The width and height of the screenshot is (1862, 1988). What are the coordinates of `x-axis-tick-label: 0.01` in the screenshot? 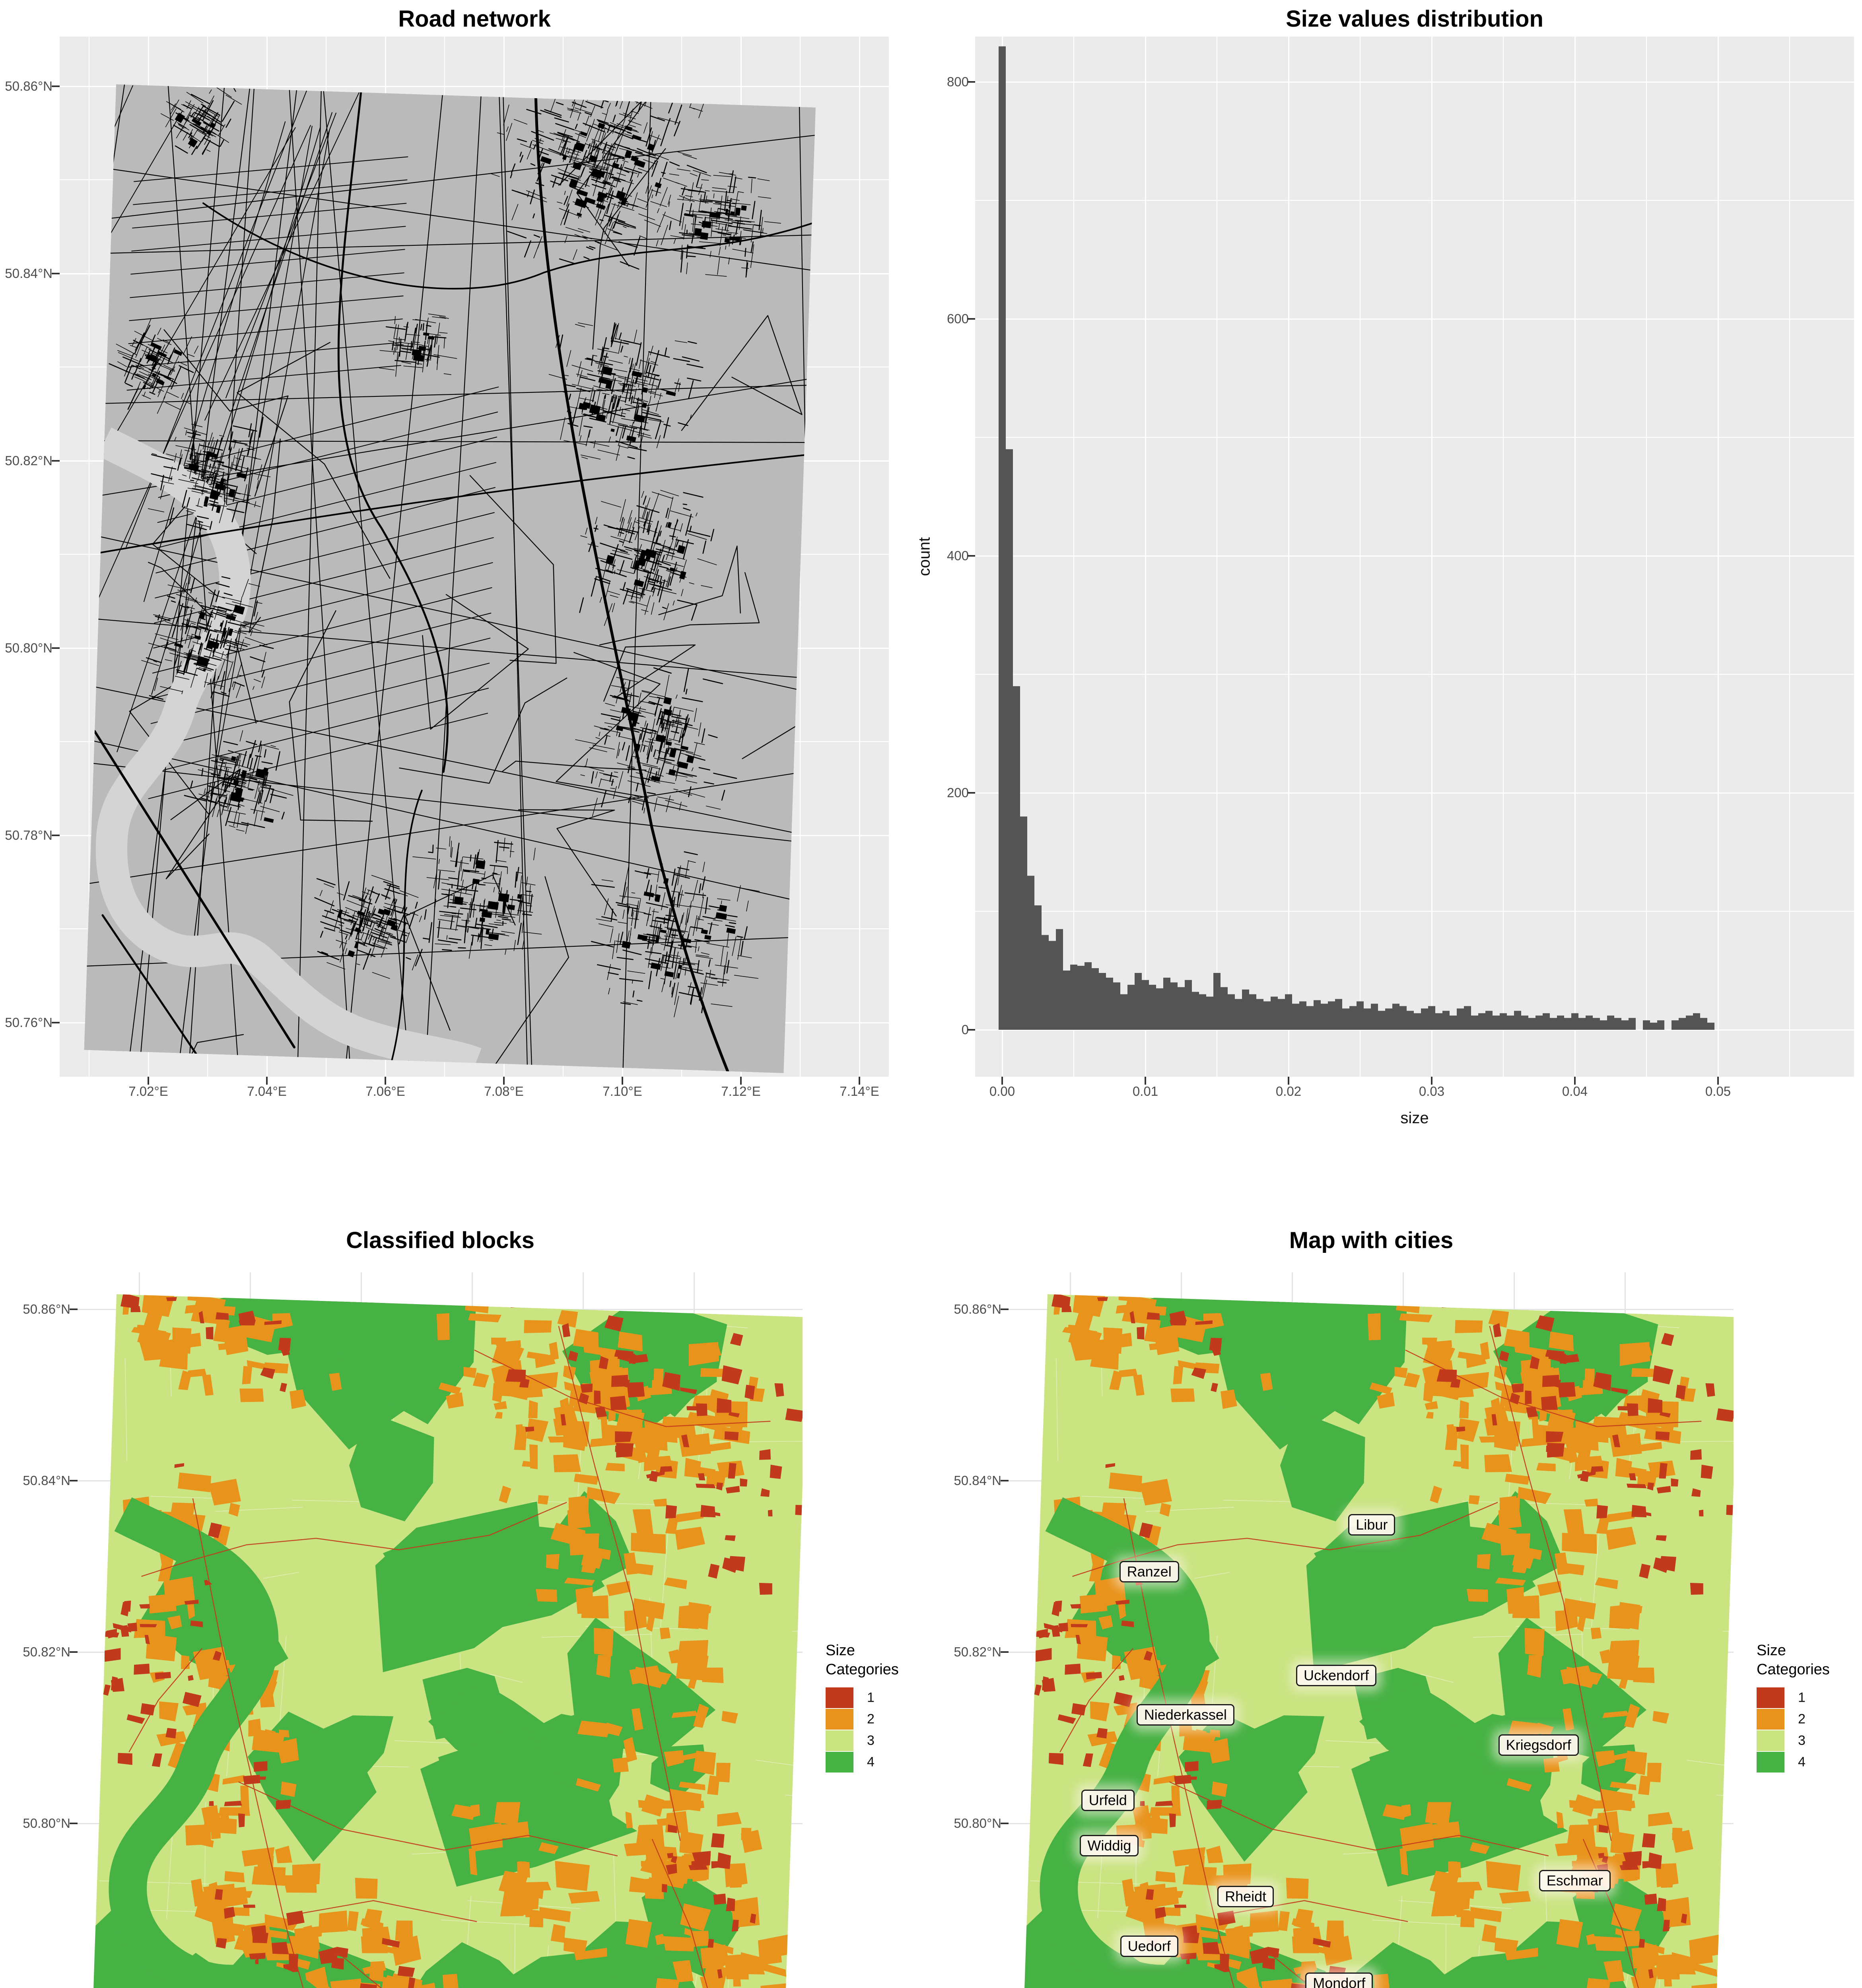 It's located at (1145, 1091).